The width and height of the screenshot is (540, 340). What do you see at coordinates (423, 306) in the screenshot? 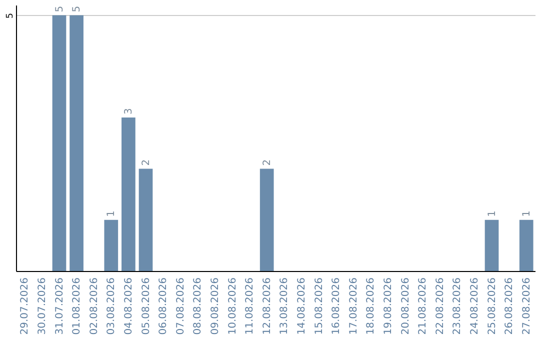
I see `x-tick-label: 21.08.2026` at bounding box center [423, 306].